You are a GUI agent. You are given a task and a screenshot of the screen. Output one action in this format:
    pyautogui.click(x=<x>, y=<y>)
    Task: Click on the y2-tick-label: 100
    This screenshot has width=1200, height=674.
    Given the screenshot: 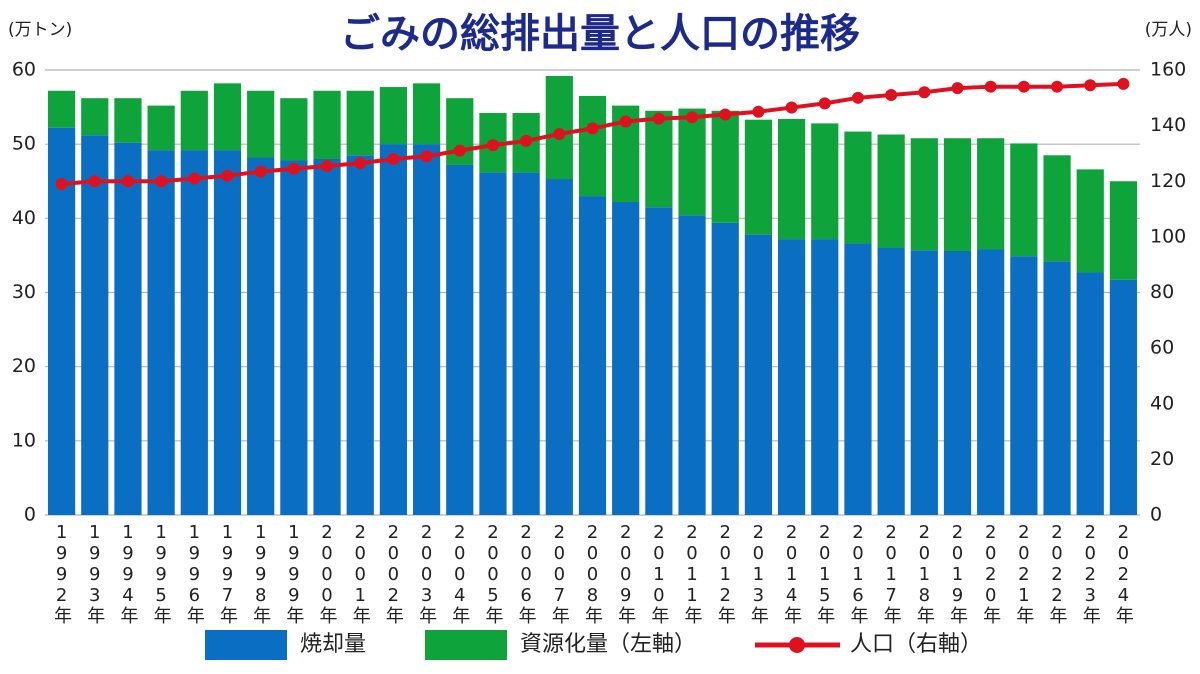 What is the action you would take?
    pyautogui.click(x=1168, y=236)
    